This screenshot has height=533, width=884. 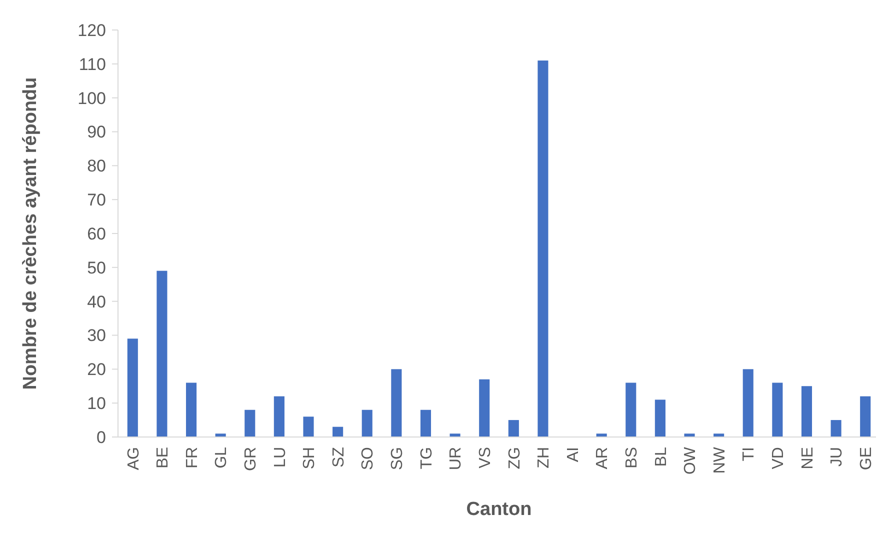 What do you see at coordinates (96, 132) in the screenshot?
I see `y-tick-label: 90` at bounding box center [96, 132].